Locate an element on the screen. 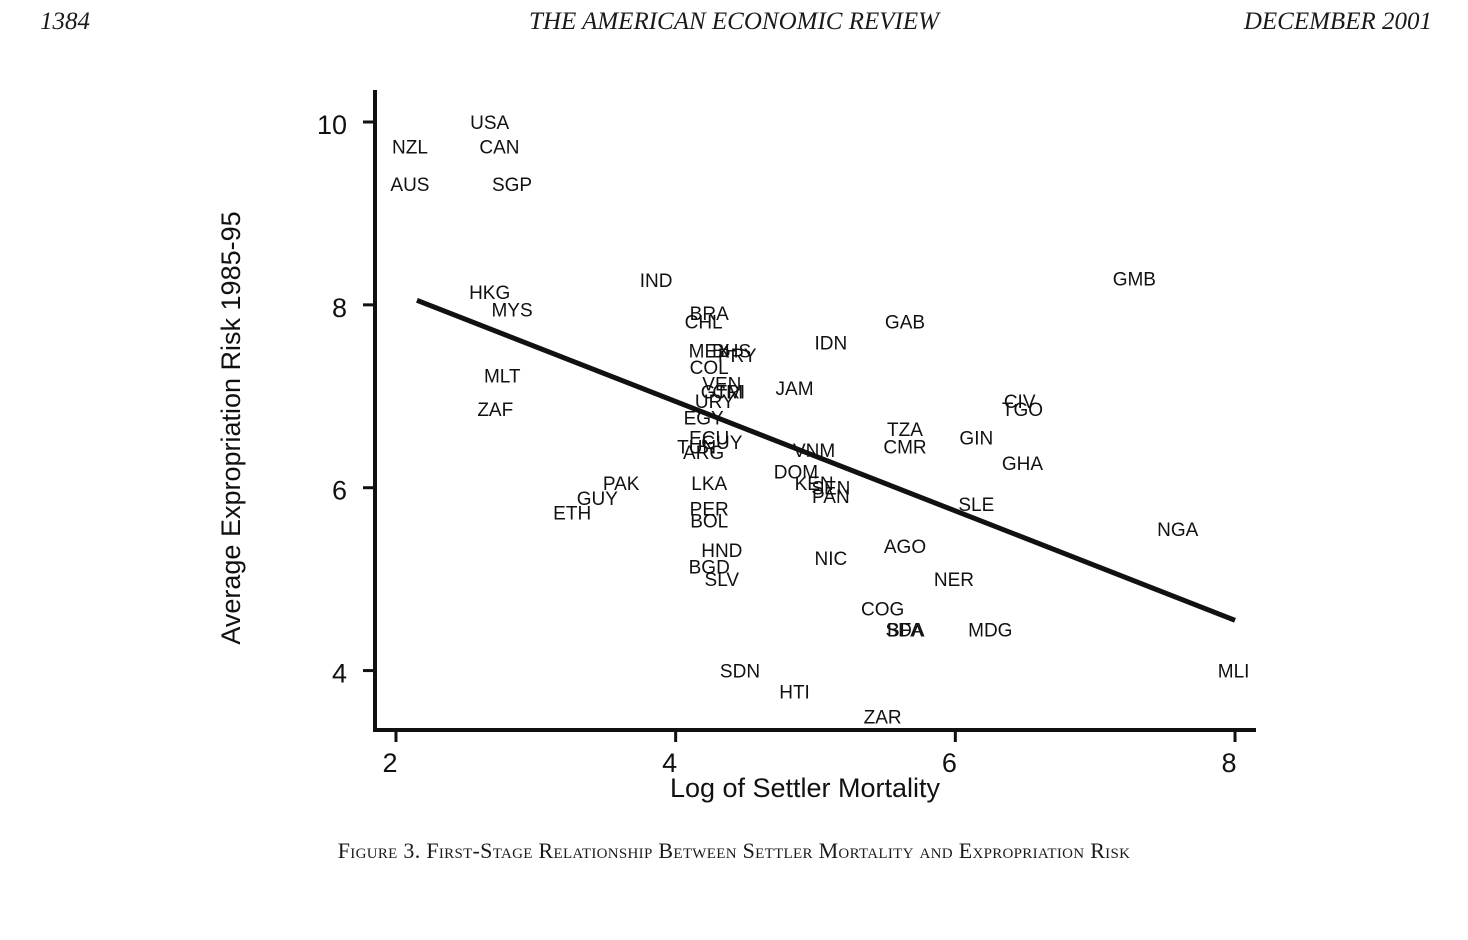 This screenshot has width=1468, height=940. point-label: ETH is located at coordinates (572, 513).